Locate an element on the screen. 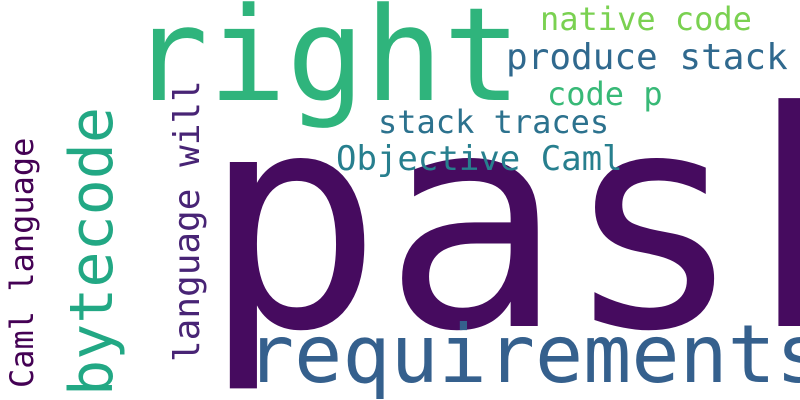 The width and height of the screenshot is (800, 400). word-produce-stack: produce stack is located at coordinates (647, 57).